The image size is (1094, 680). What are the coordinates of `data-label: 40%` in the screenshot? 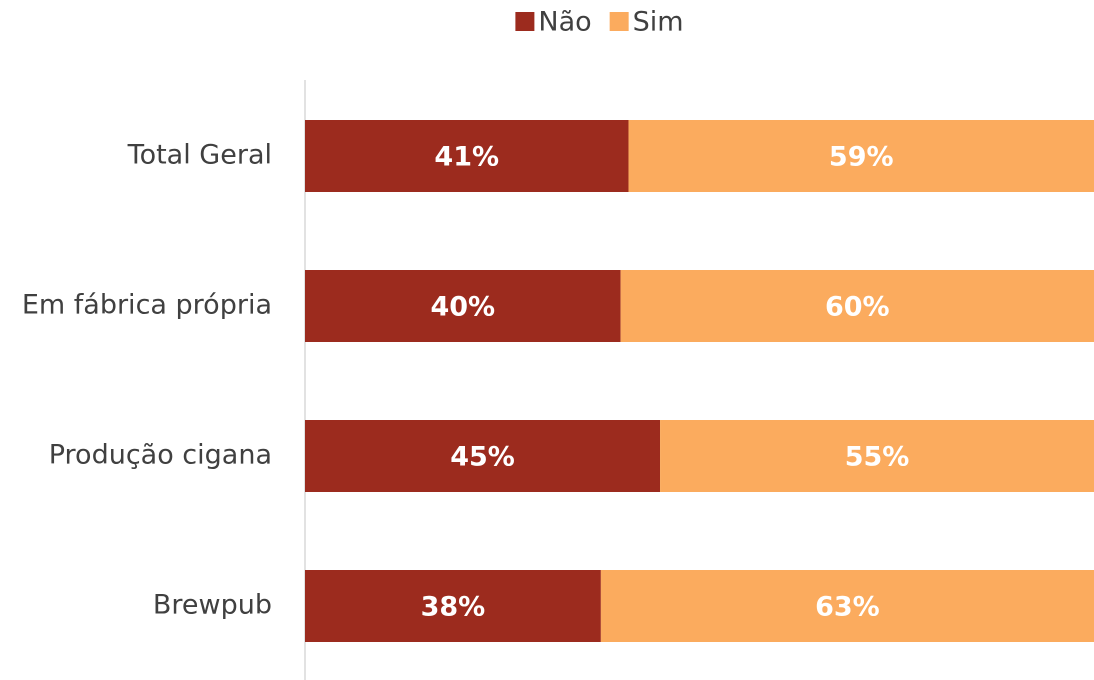 It's located at (462, 307).